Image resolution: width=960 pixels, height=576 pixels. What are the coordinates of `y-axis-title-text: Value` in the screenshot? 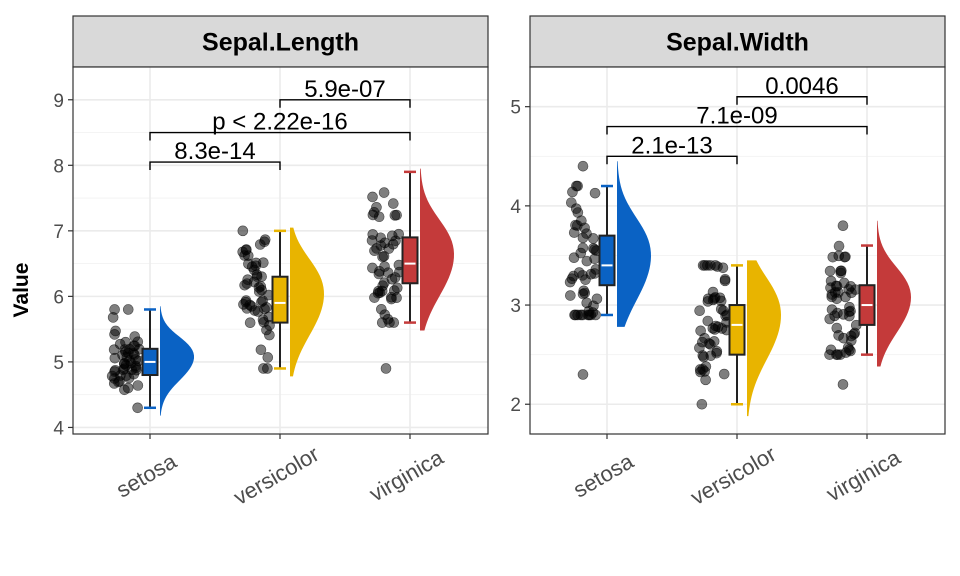 It's located at (21, 290).